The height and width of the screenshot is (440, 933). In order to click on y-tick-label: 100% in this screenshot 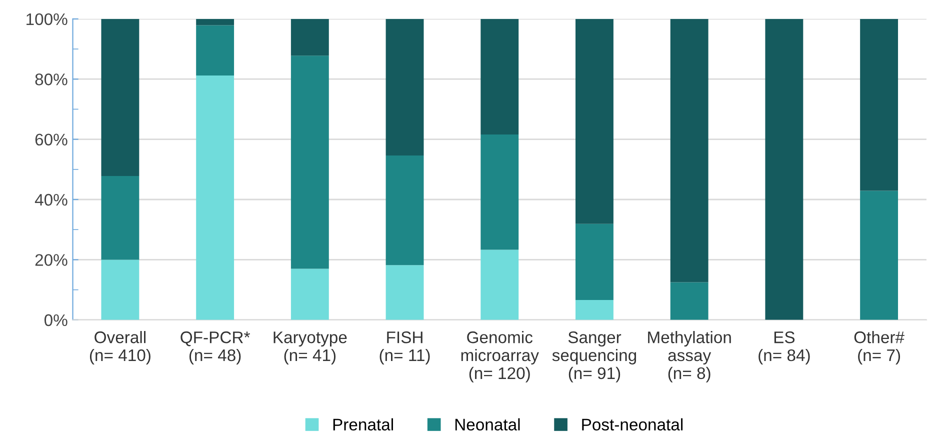, I will do `click(47, 19)`.